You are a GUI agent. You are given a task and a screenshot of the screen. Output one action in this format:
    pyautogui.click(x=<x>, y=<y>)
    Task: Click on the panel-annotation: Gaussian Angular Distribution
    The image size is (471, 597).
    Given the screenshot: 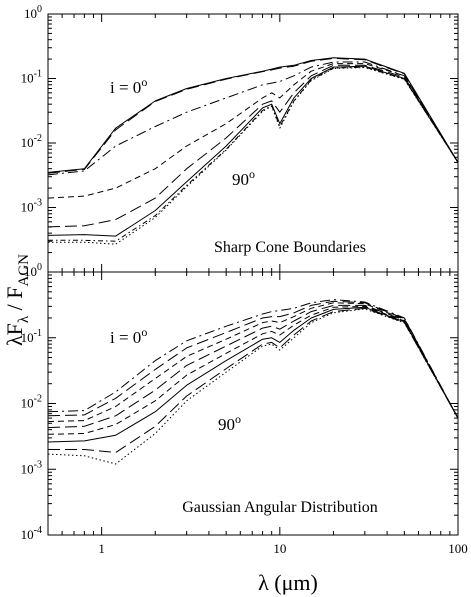 What is the action you would take?
    pyautogui.click(x=280, y=507)
    